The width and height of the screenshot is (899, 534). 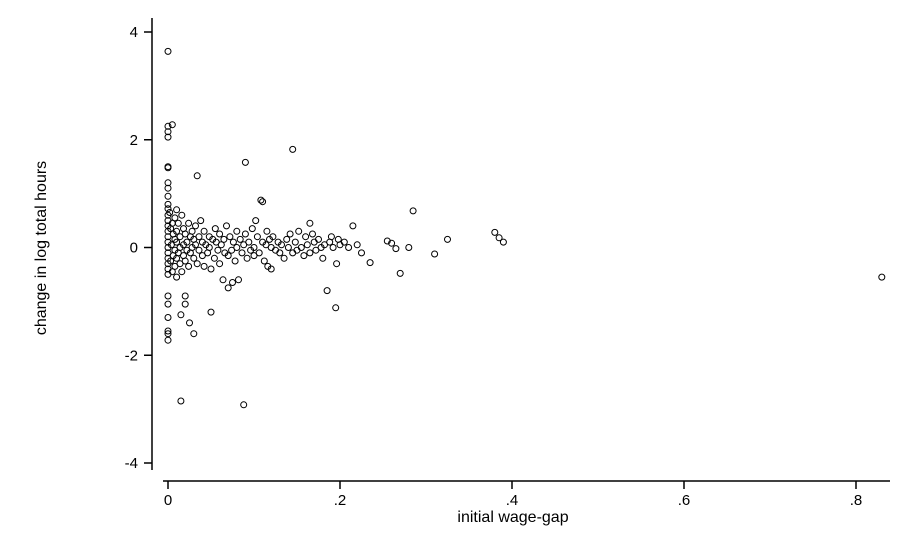 What do you see at coordinates (41, 248) in the screenshot?
I see `y-axis-title: change in log total hours` at bounding box center [41, 248].